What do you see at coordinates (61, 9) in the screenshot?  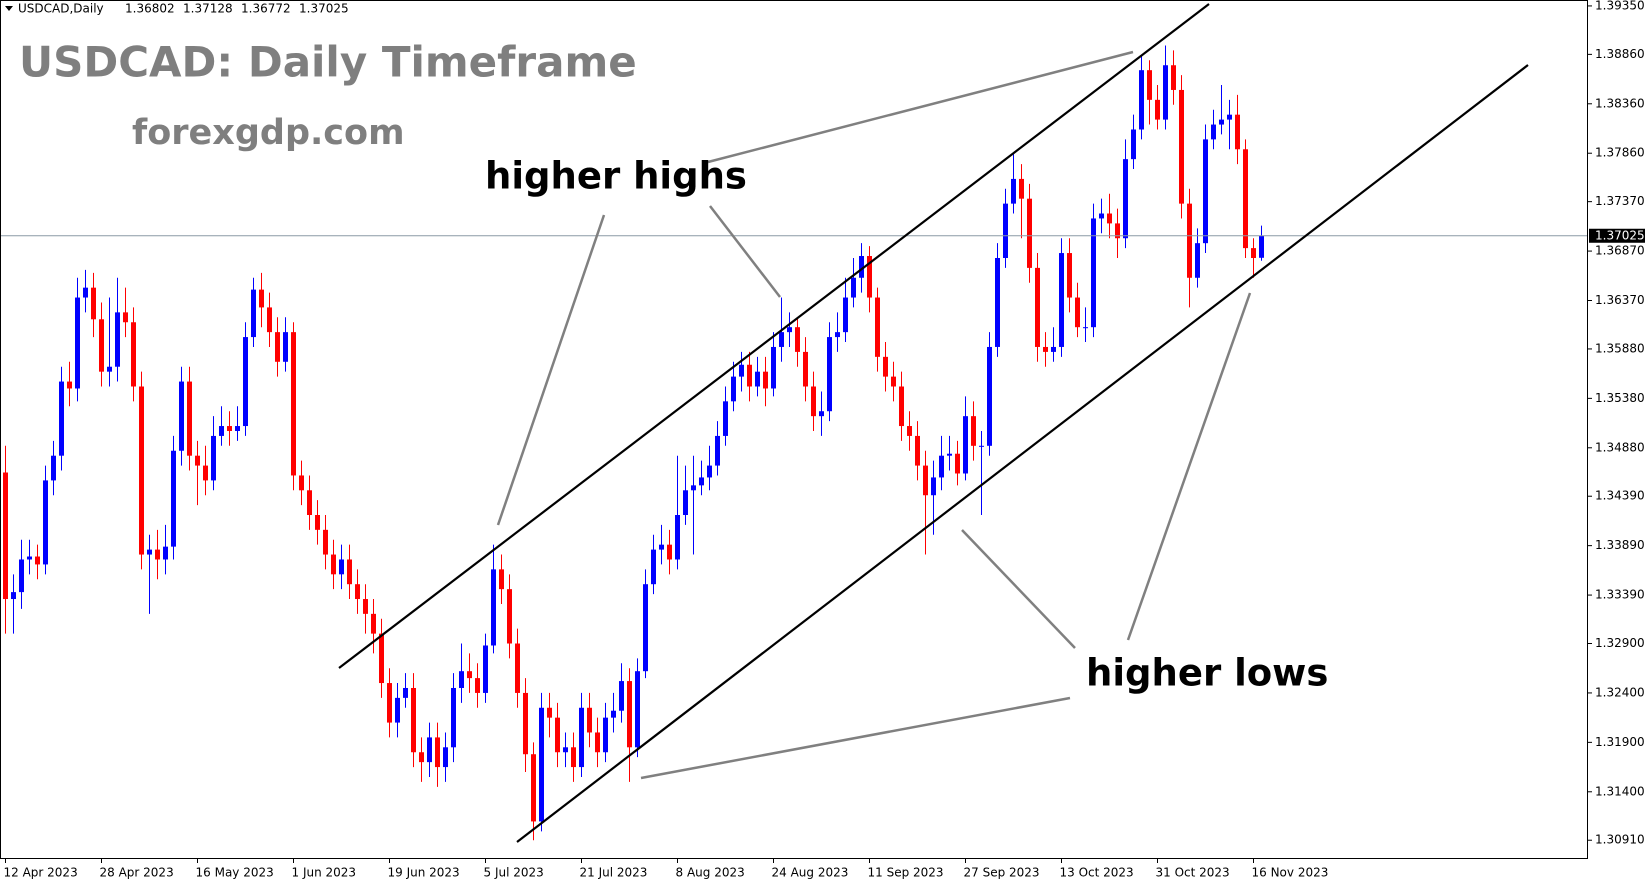 I see `header-symbol: USDCAD,Daily` at bounding box center [61, 9].